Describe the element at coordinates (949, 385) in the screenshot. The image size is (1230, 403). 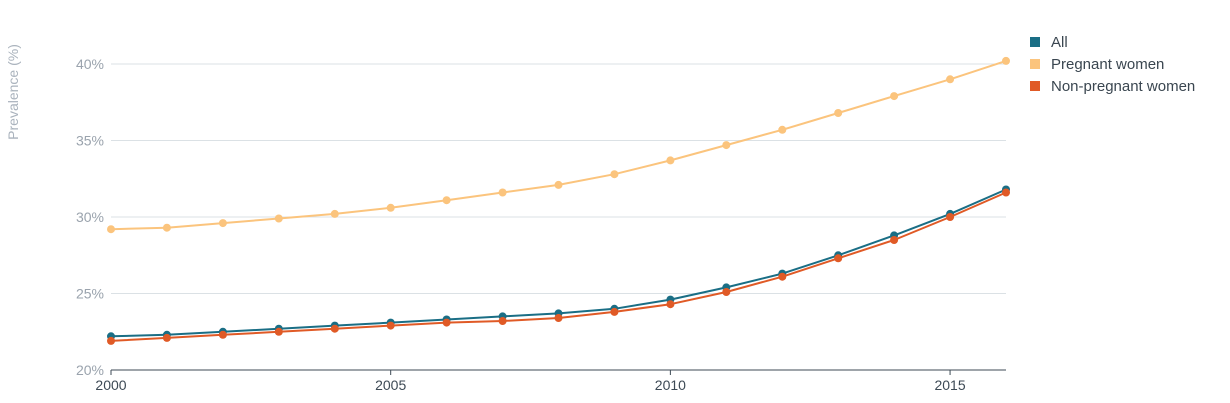
I see `x-tick-label: 2015` at that location.